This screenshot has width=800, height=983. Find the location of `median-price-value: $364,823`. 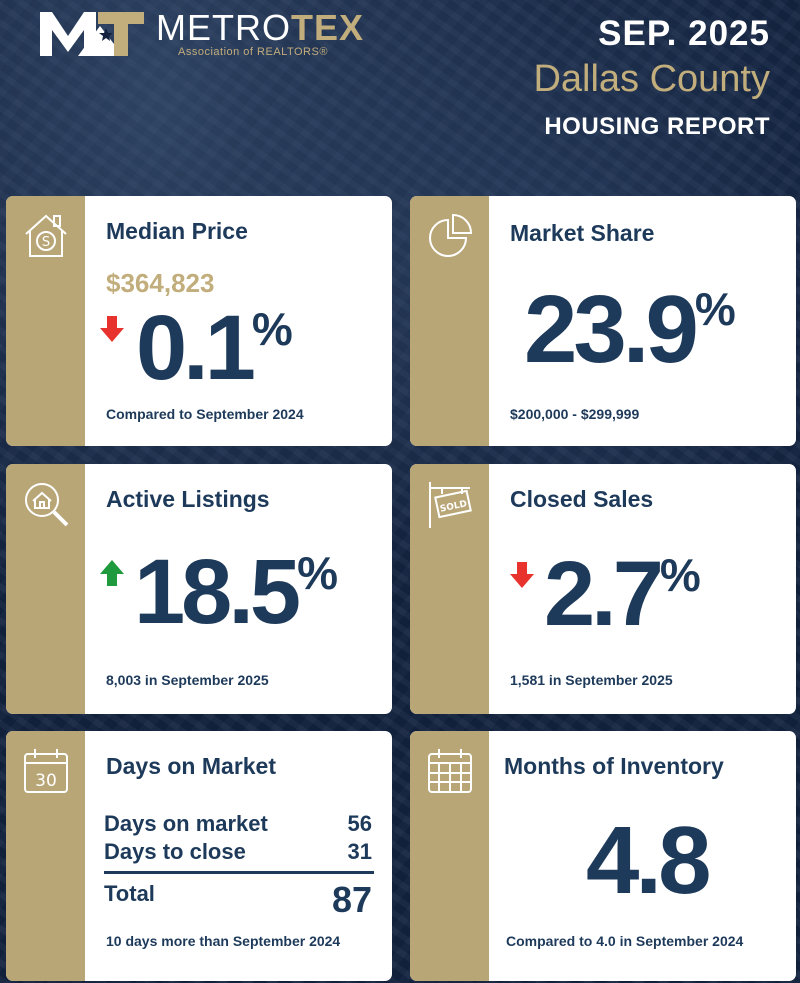

median-price-value: $364,823 is located at coordinates (160, 283).